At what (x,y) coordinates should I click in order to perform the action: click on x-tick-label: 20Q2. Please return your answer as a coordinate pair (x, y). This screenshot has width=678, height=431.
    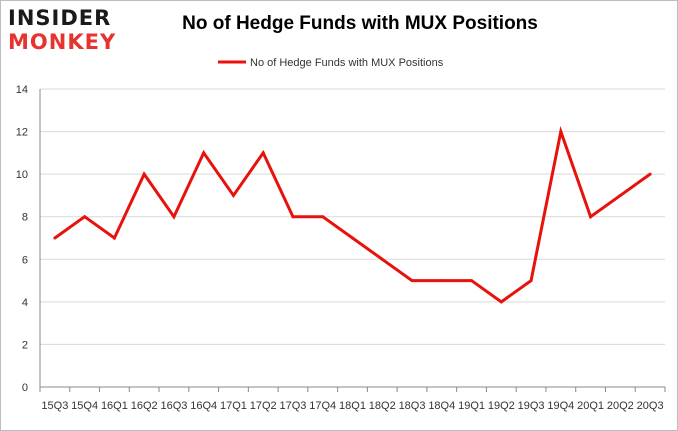
    Looking at the image, I should click on (620, 406).